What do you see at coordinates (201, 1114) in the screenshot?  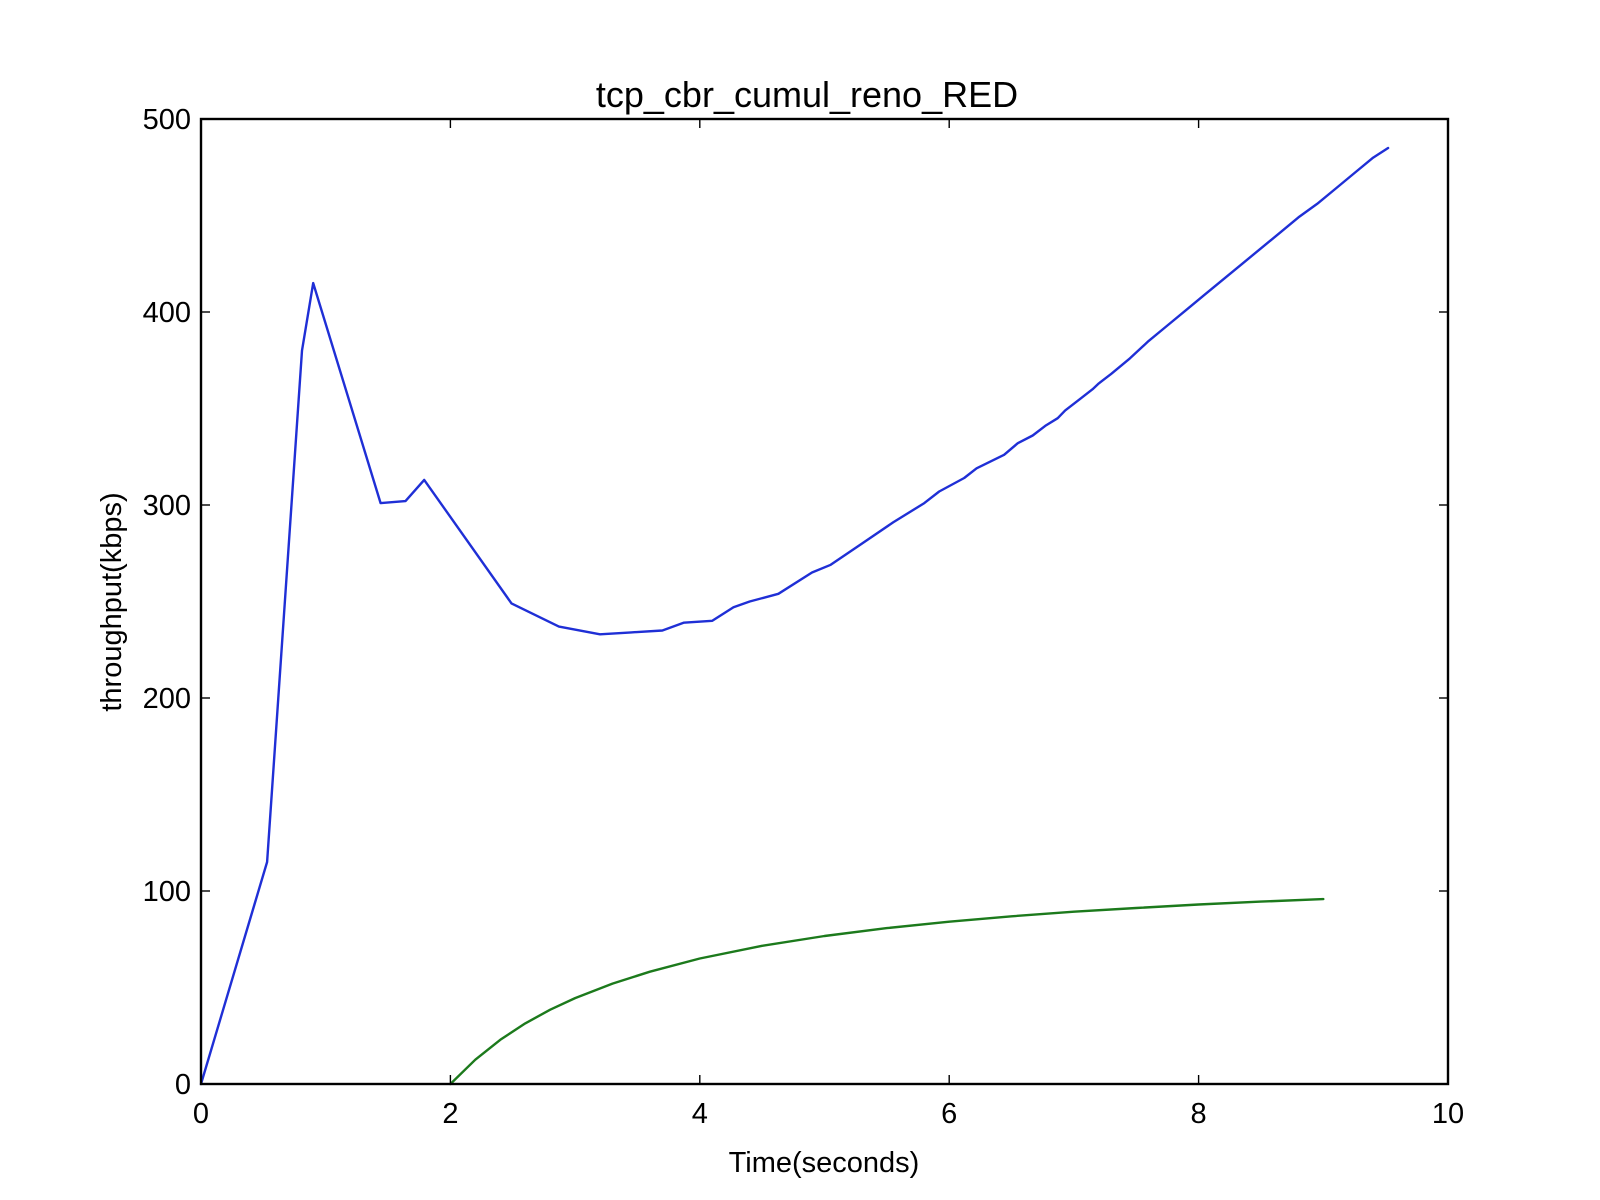 I see `x-tick-label: 0` at bounding box center [201, 1114].